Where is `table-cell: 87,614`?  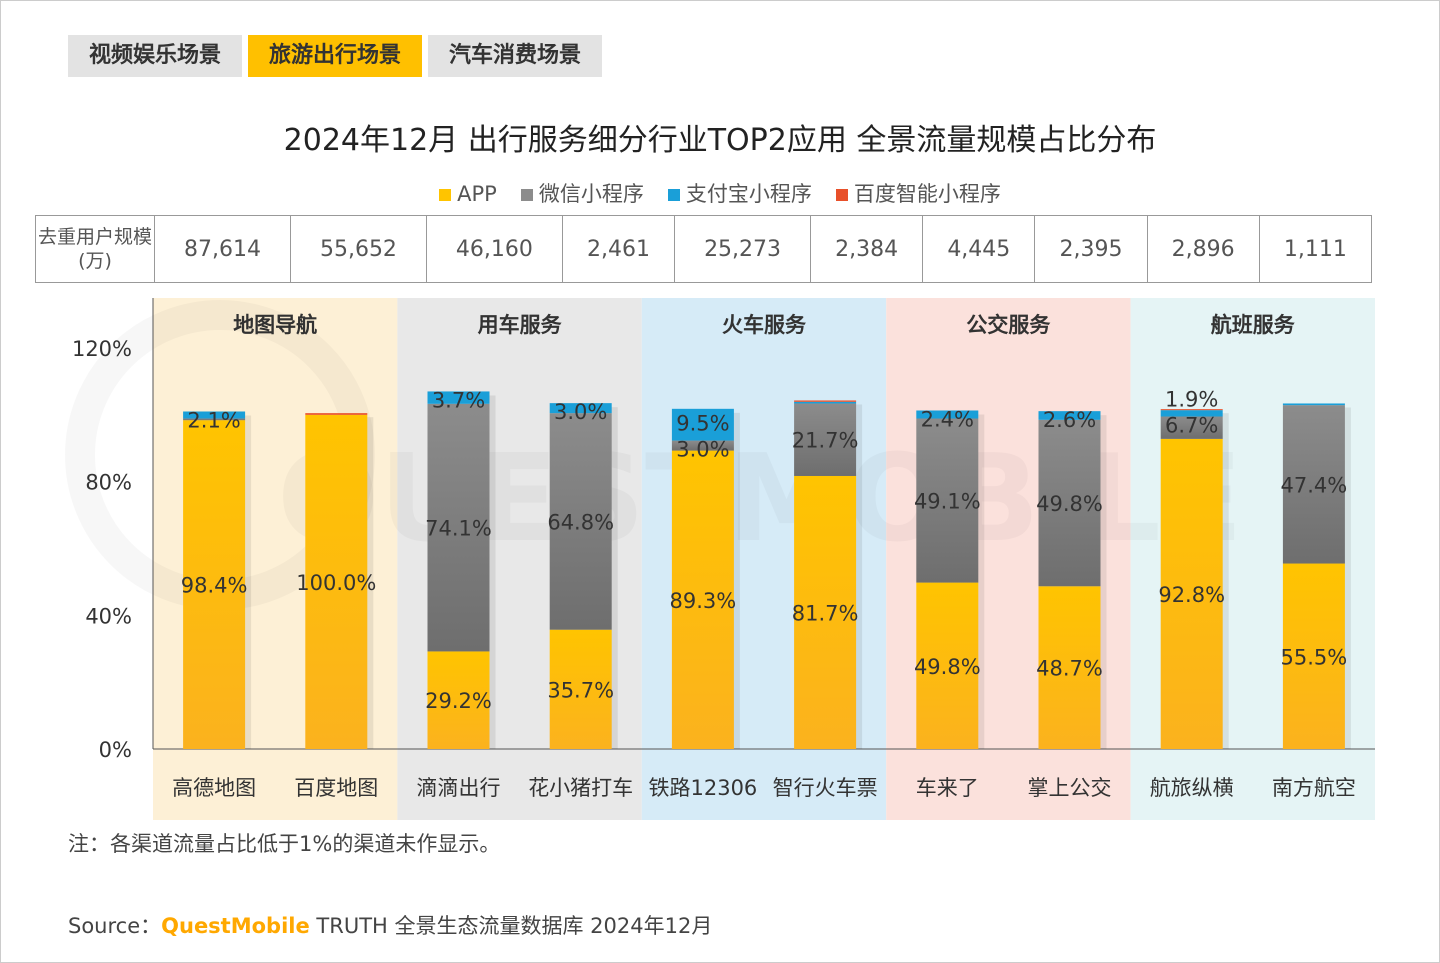
table-cell: 87,614 is located at coordinates (222, 249).